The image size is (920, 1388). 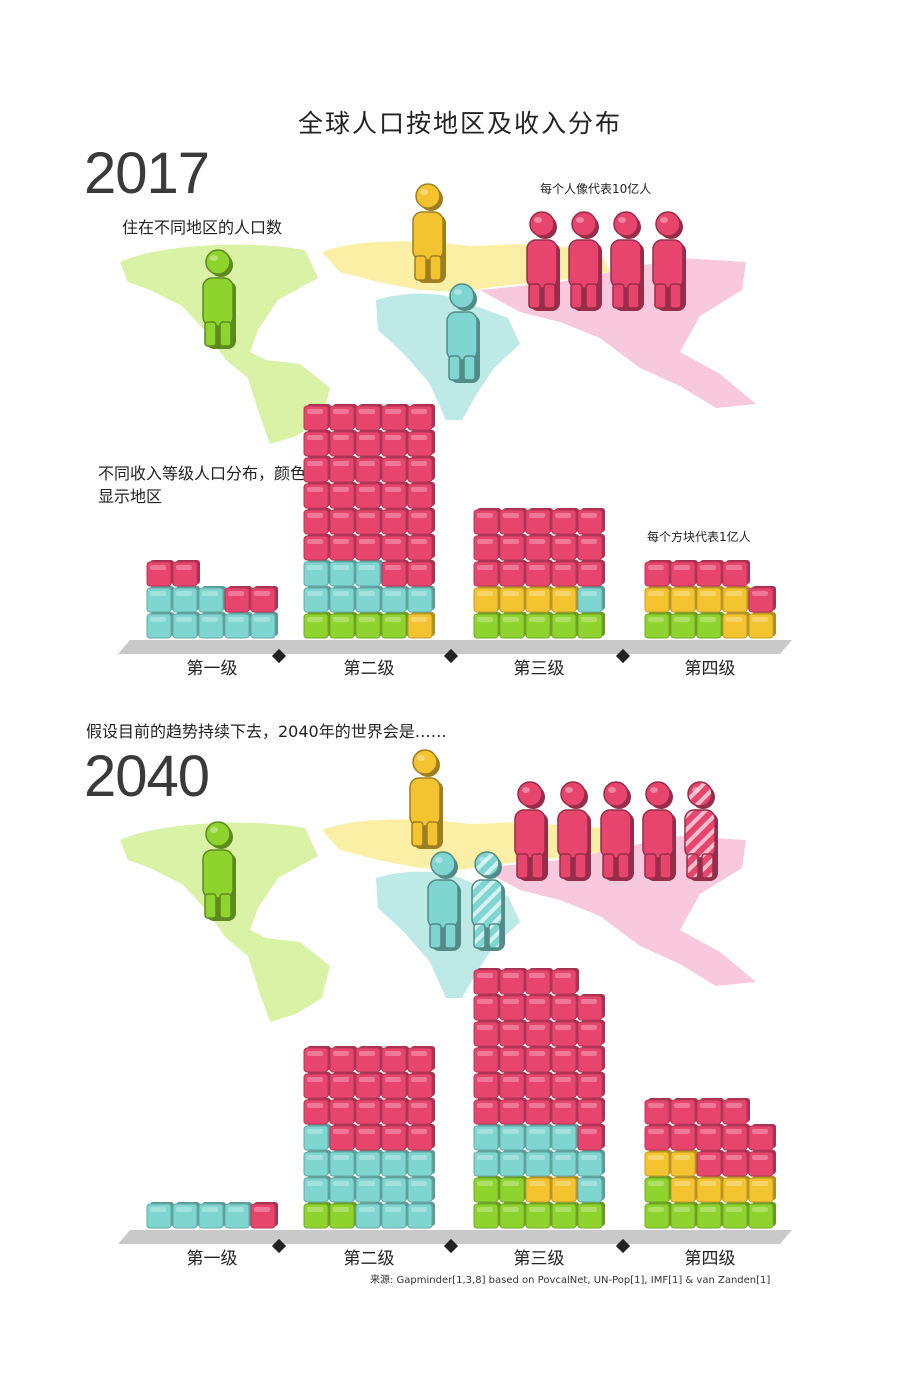 I want to click on figure-note-2017: 每个人像代表10亿人, so click(x=596, y=189).